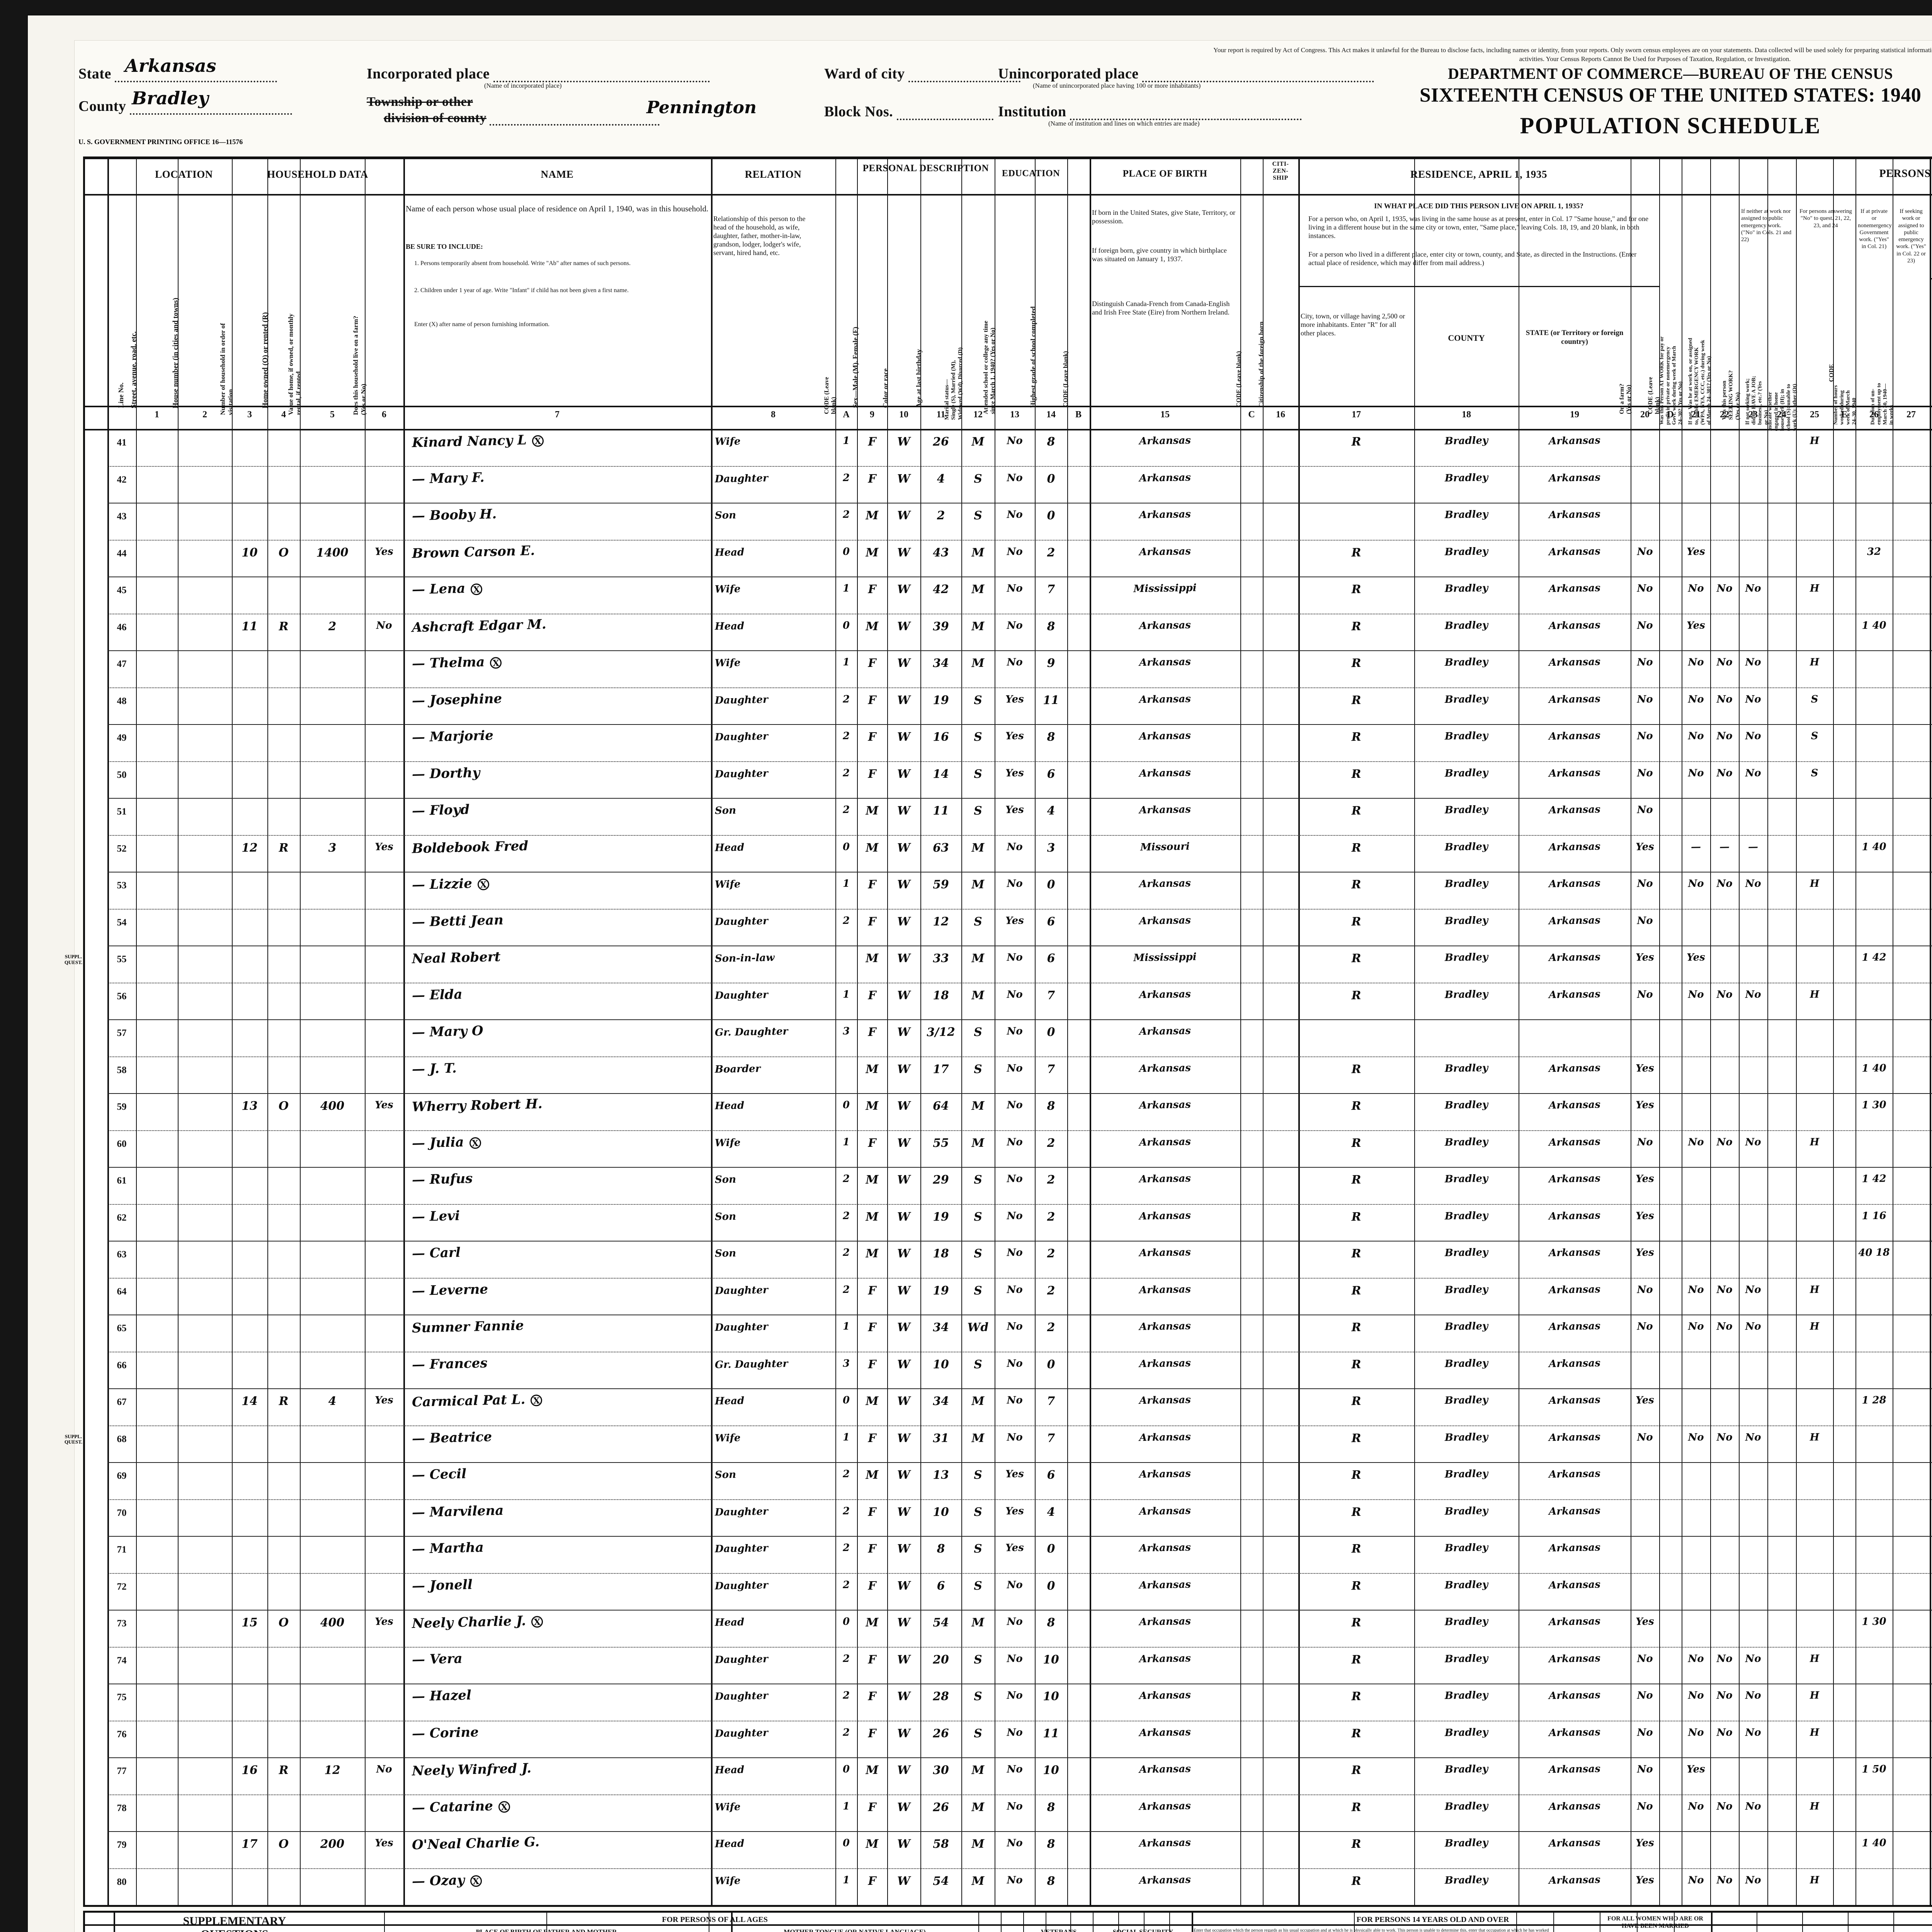  What do you see at coordinates (941, 1291) in the screenshot?
I see `age: 19` at bounding box center [941, 1291].